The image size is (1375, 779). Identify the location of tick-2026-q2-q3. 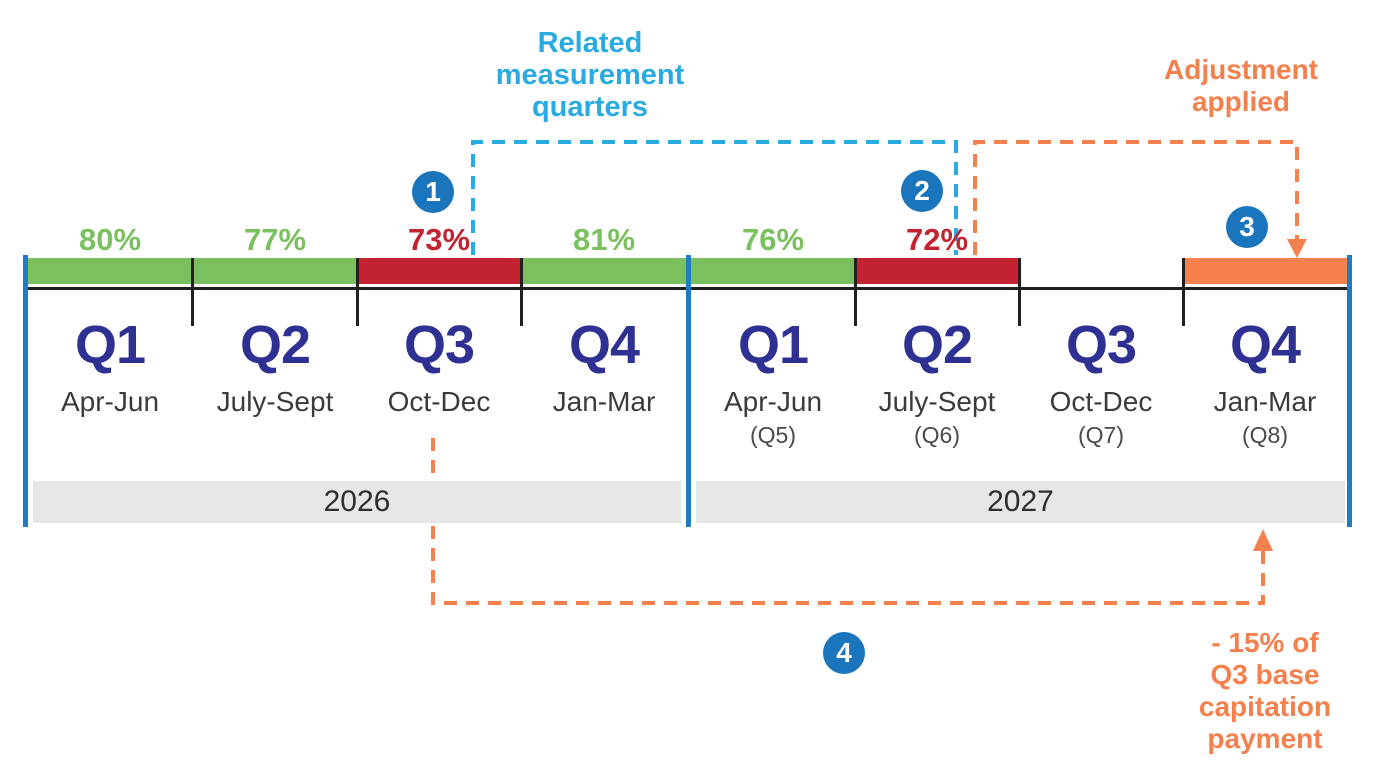
(357, 292).